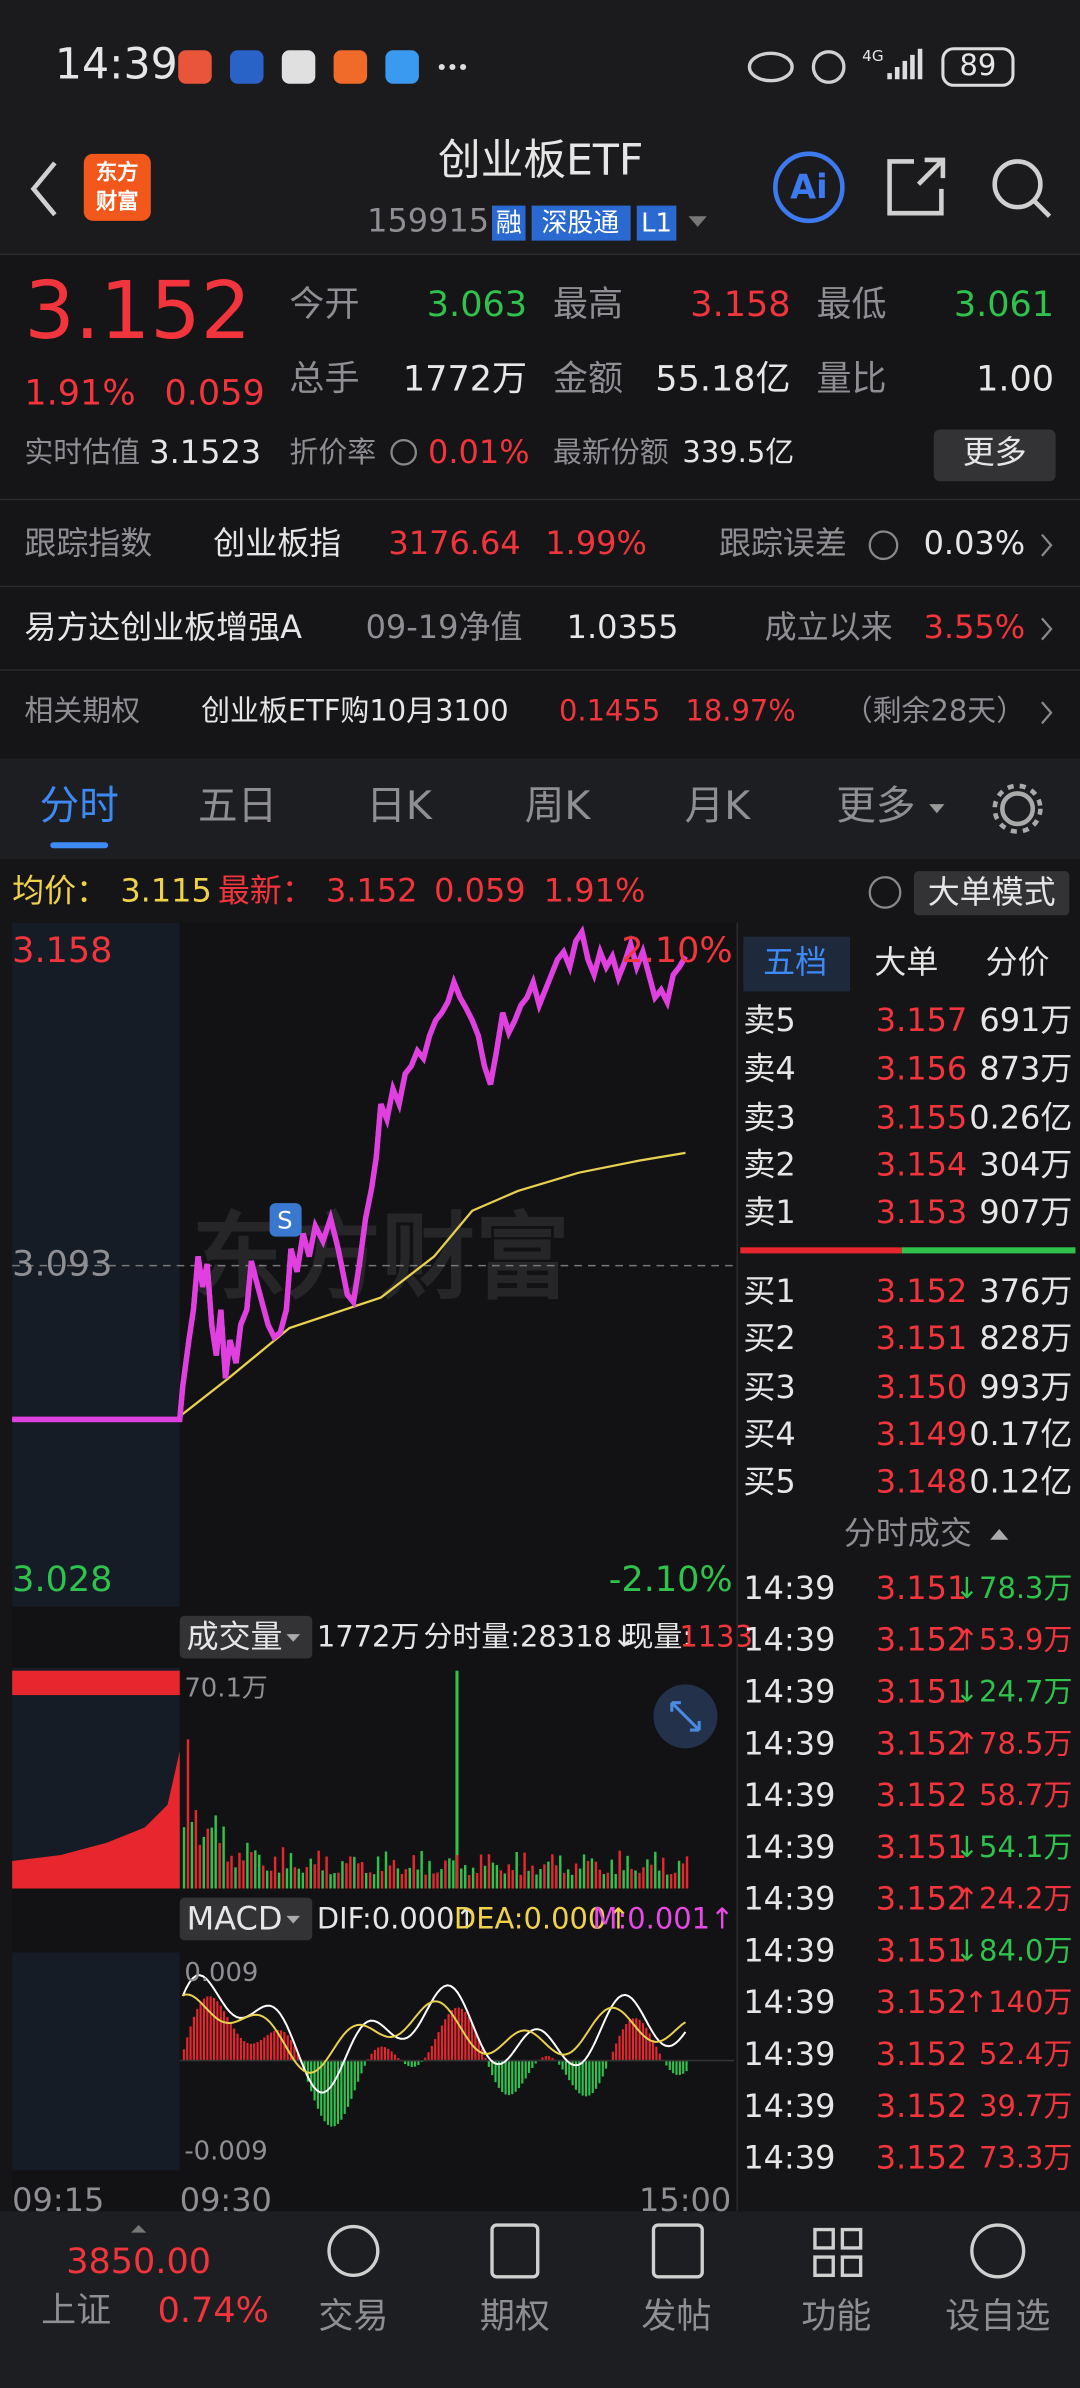  Describe the element at coordinates (62, 1264) in the screenshot. I see `price-base: 3.093` at that location.